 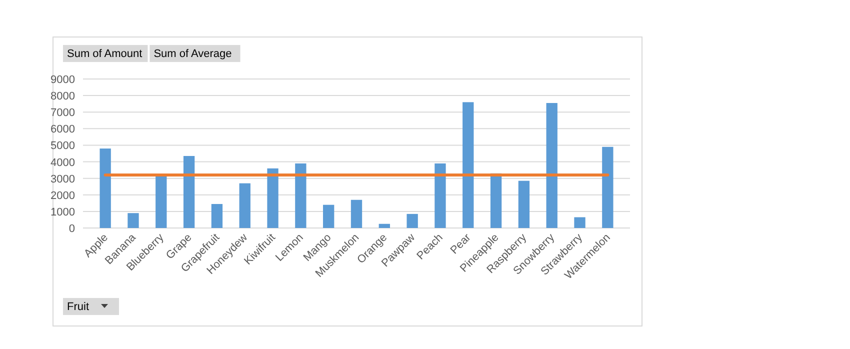 I want to click on y-tick-label: 8000, so click(x=62, y=96).